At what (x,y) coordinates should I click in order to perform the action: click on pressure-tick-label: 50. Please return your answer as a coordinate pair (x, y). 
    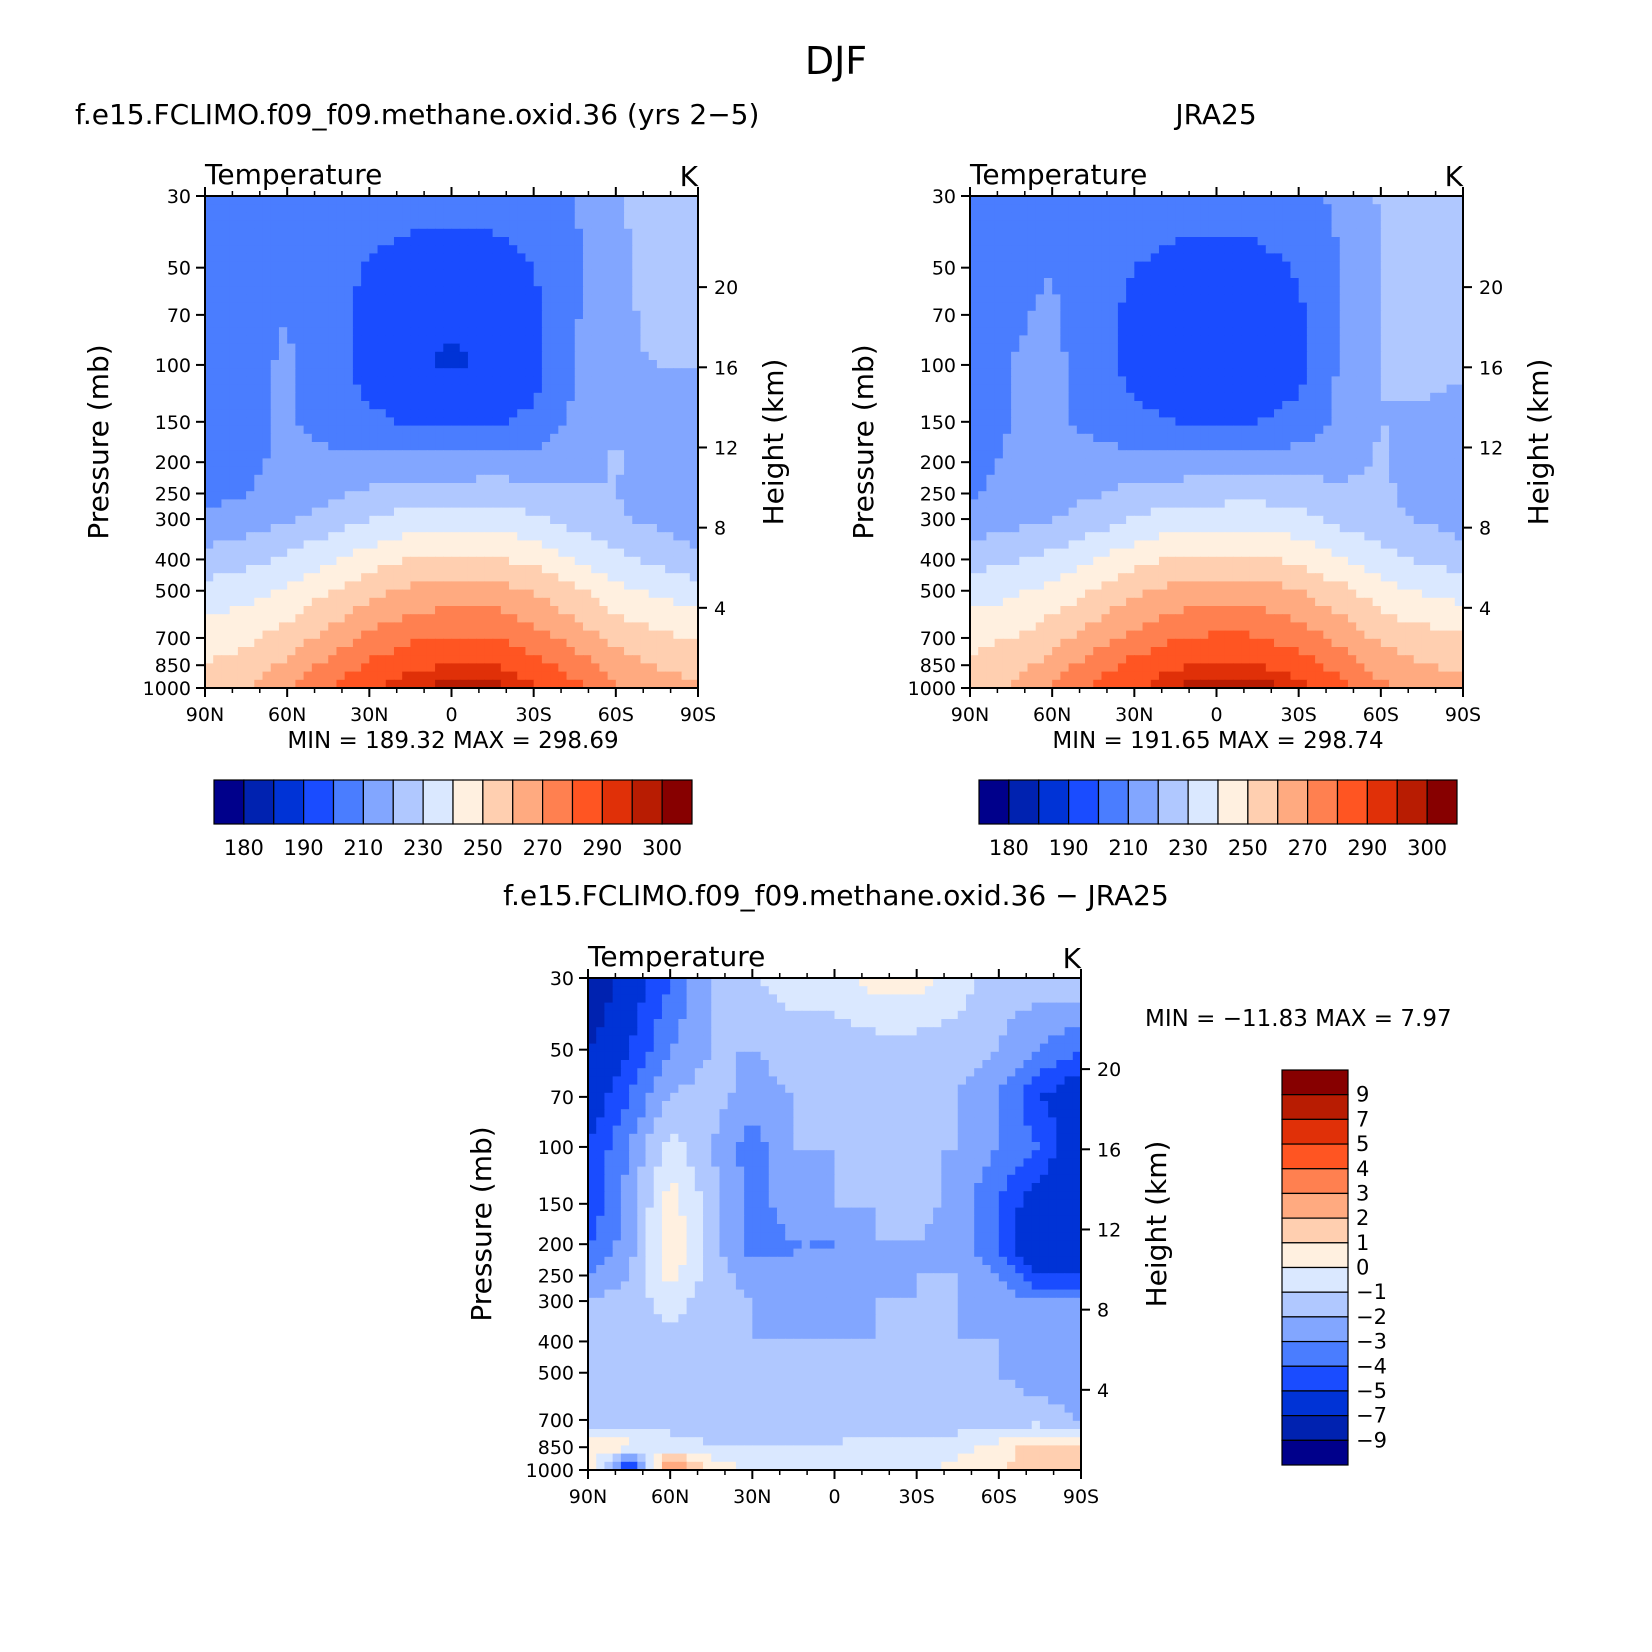
    Looking at the image, I should click on (179, 269).